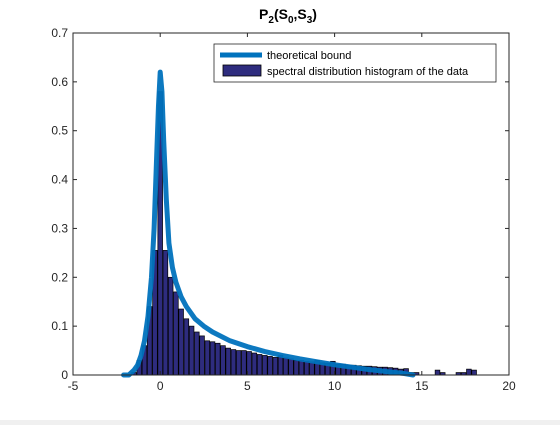 The height and width of the screenshot is (425, 560). What do you see at coordinates (281, 14) in the screenshot?
I see `title-open: (S` at bounding box center [281, 14].